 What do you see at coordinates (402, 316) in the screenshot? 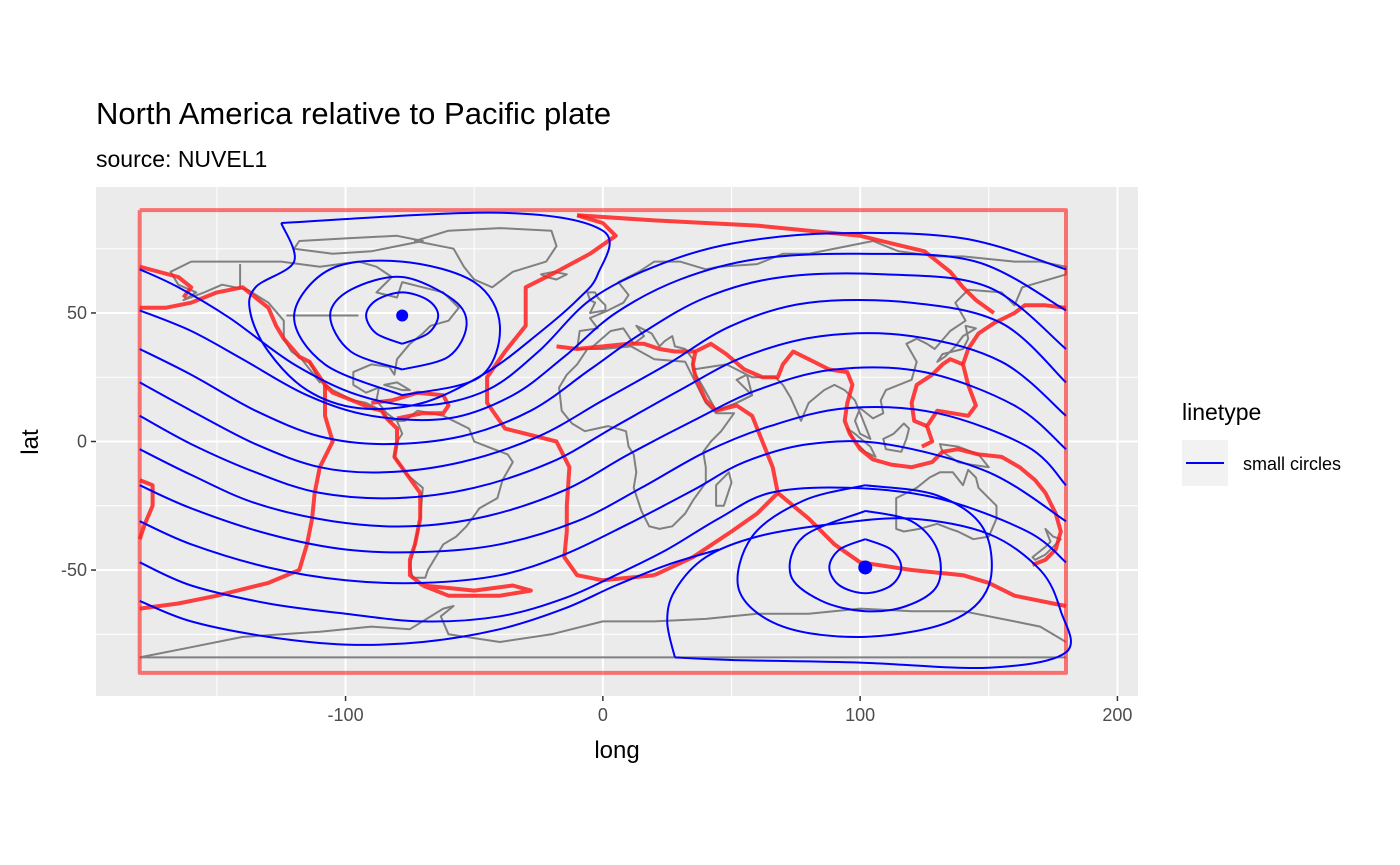
I see `euler-pole-north` at bounding box center [402, 316].